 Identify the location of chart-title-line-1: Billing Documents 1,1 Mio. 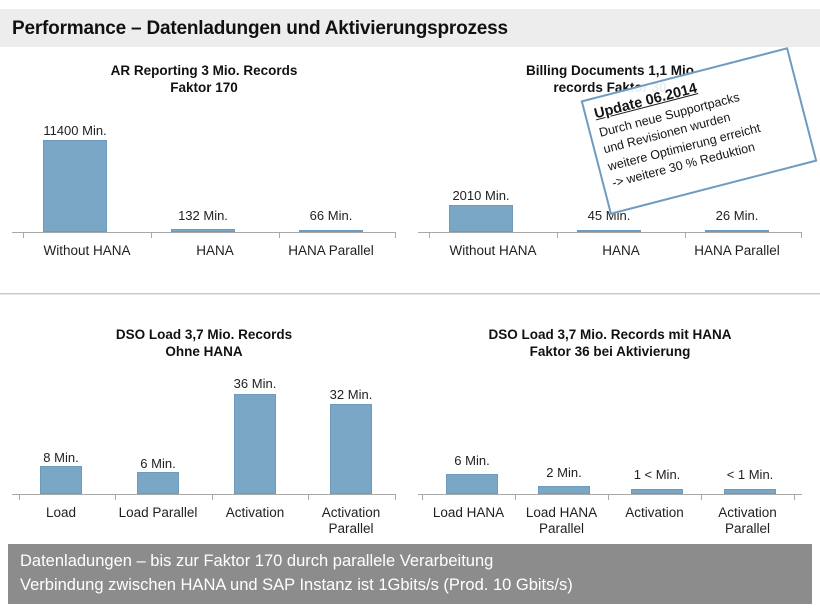
(610, 70).